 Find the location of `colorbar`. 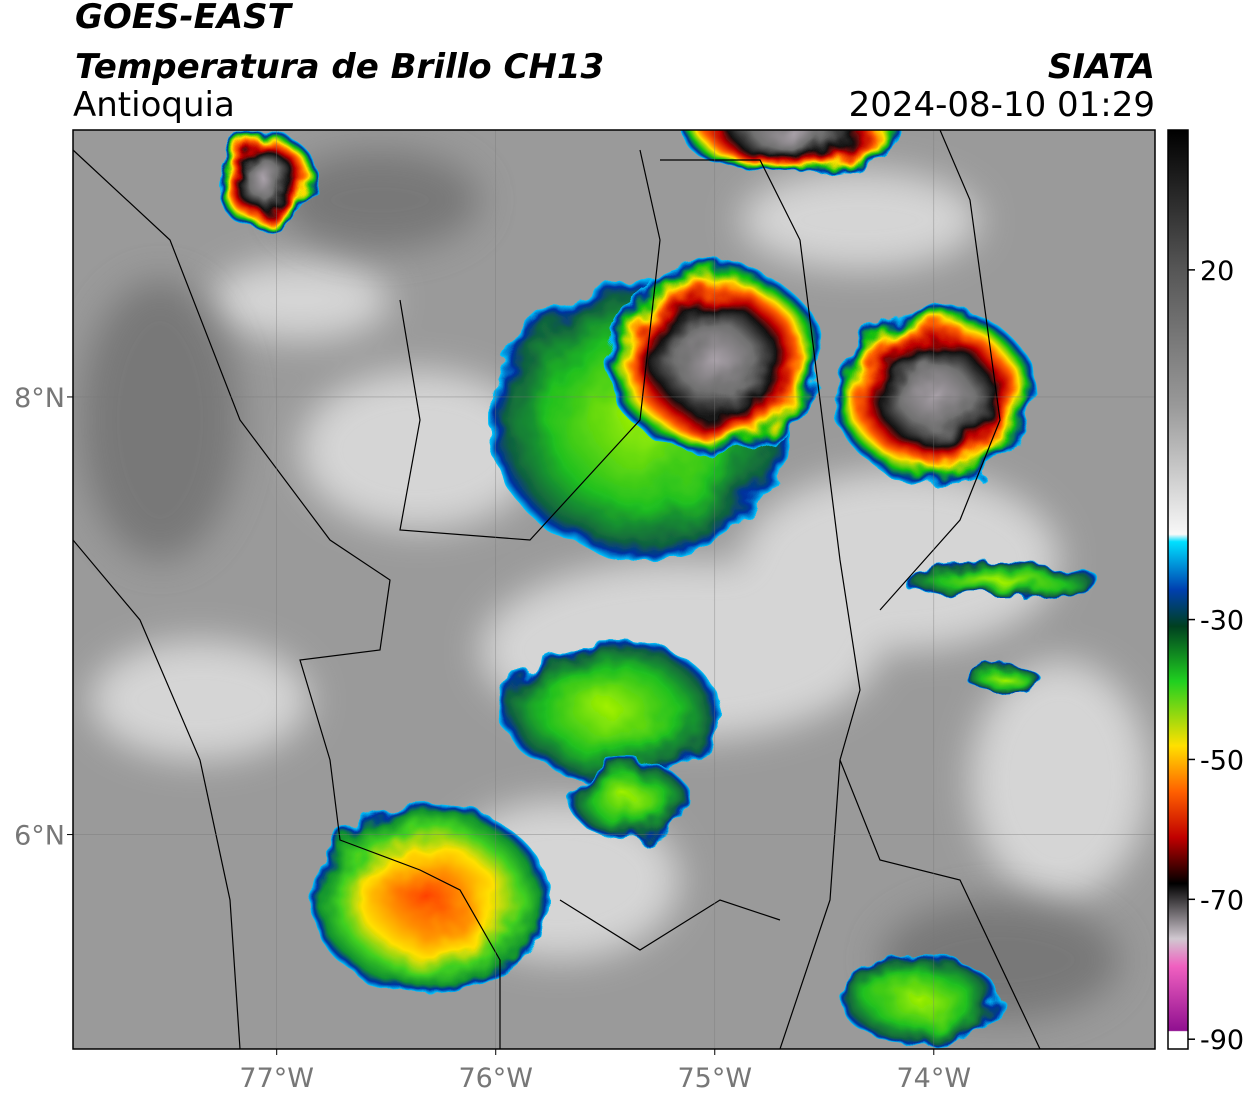

colorbar is located at coordinates (1178, 589).